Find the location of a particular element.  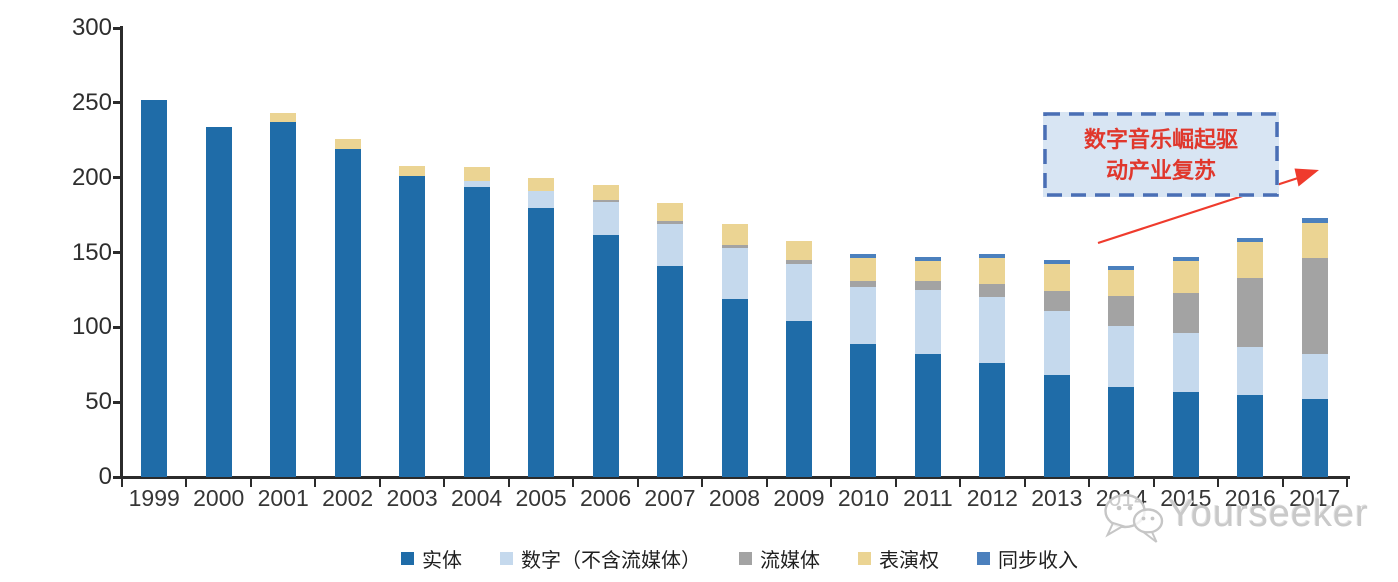

legend-label: 同步收入 is located at coordinates (1038, 560).